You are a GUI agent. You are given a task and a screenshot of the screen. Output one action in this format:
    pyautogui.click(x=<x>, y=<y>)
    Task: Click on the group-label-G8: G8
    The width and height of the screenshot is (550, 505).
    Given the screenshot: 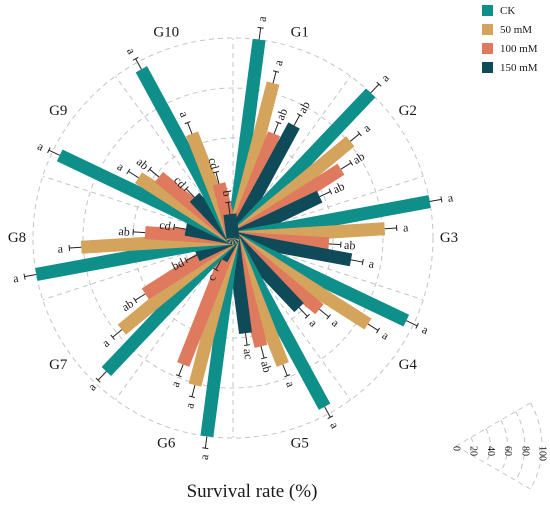 What is the action you would take?
    pyautogui.click(x=17, y=238)
    